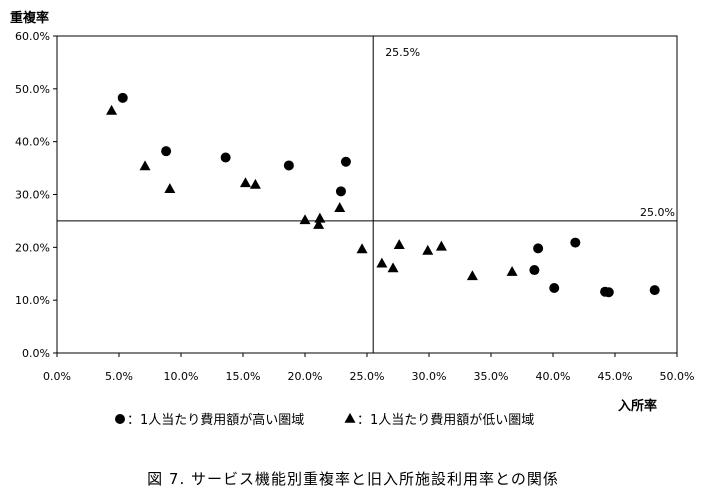 The image size is (706, 502). I want to click on legend-marker-circle, so click(120, 419).